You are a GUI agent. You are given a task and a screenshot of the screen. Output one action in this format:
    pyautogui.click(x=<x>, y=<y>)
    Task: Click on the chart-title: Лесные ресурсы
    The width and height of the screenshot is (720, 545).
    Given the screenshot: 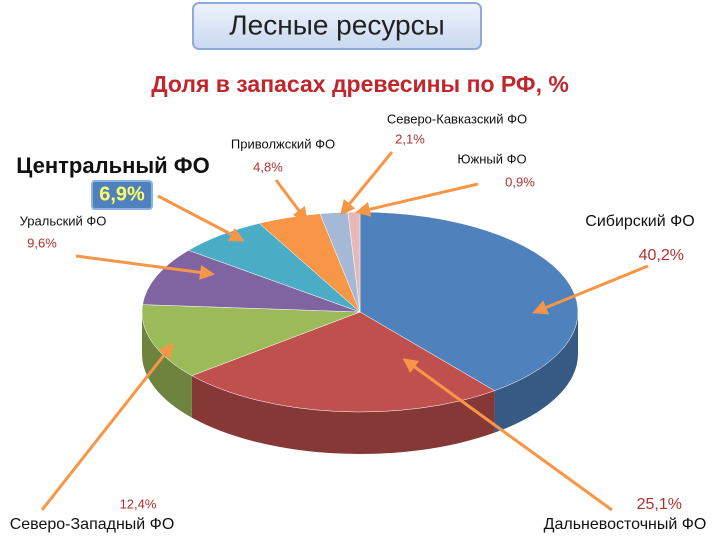 What is the action you would take?
    pyautogui.click(x=336, y=24)
    